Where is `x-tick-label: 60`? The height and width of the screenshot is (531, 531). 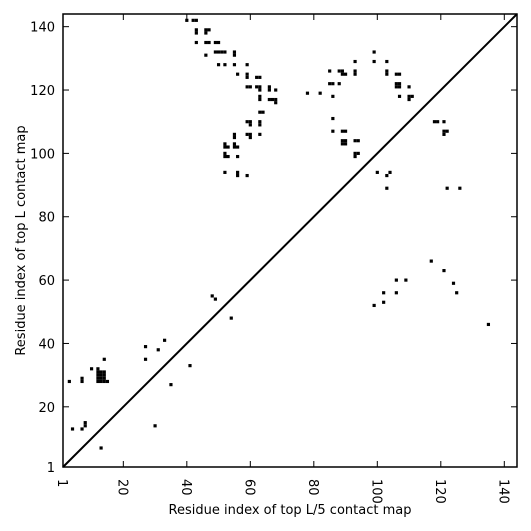
x-tick-label: 60 is located at coordinates (248, 487).